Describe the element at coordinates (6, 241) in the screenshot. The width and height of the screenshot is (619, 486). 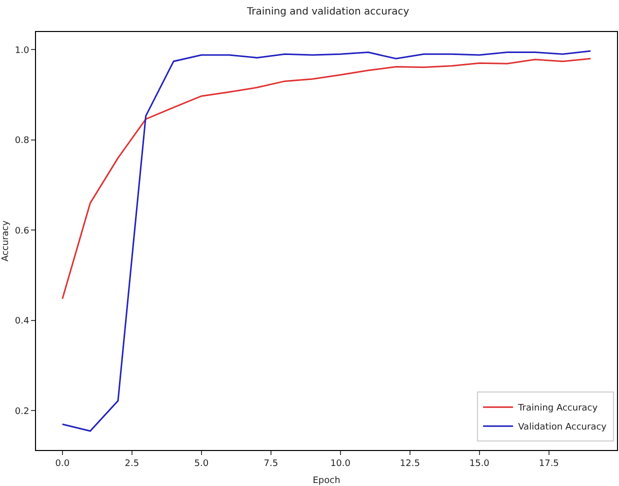
I see `y-axis-title: Accuracy` at that location.